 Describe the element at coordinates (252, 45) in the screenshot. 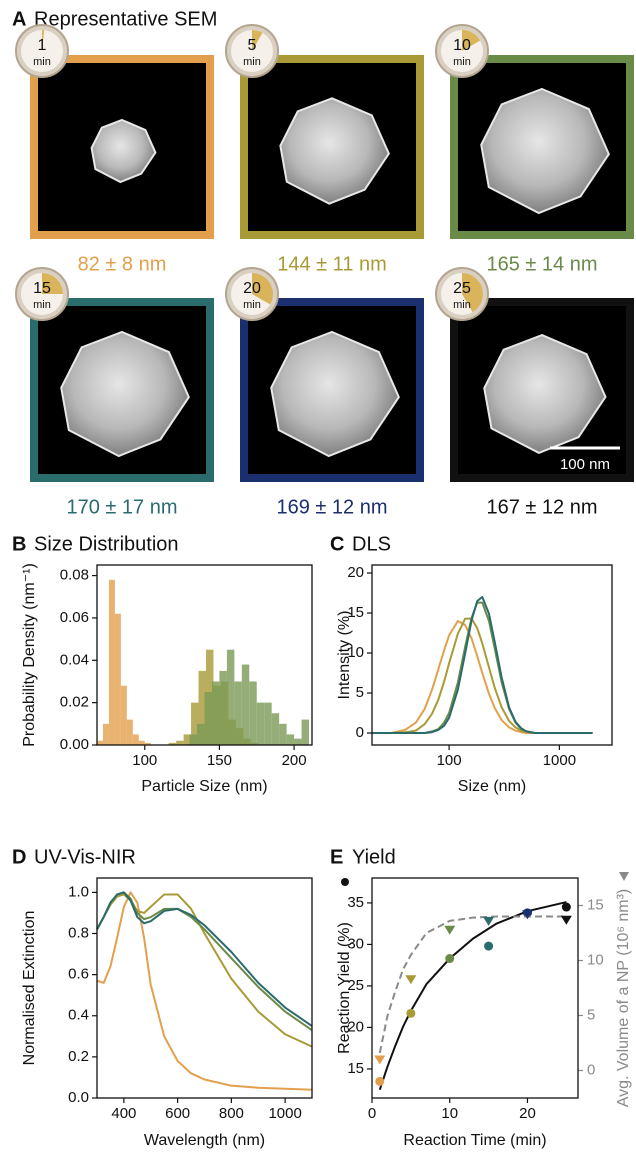

I see `badge-time: 5` at that location.